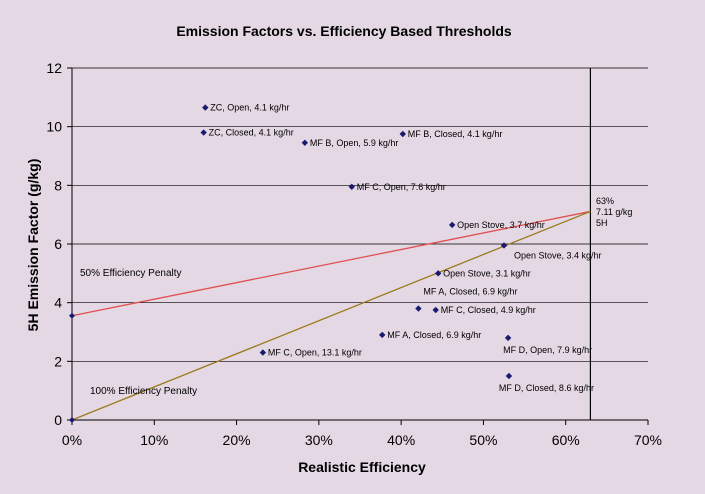 The width and height of the screenshot is (705, 494). I want to click on x-tick-label-7: 70%, so click(648, 440).